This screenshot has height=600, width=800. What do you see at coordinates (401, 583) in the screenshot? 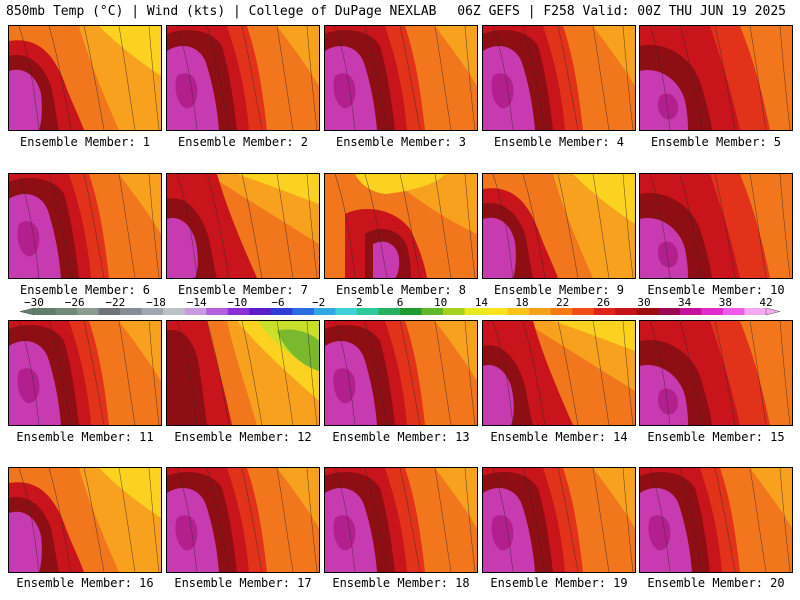
I see `ensemble-member-caption: Ensemble Member: 18` at bounding box center [401, 583].